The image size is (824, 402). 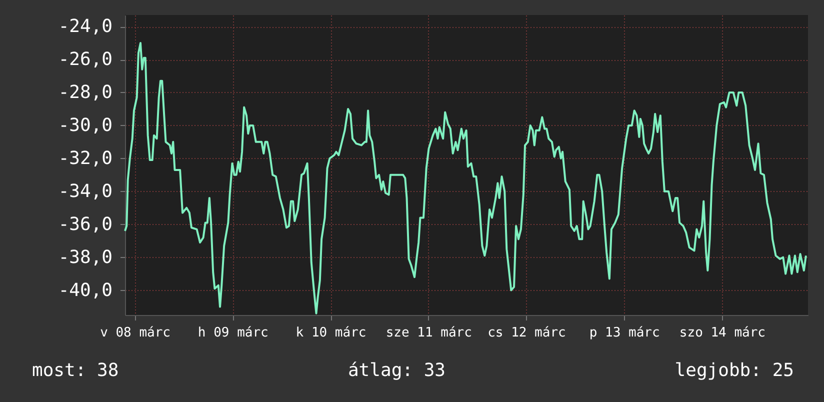 I want to click on text: legjobb: 25, so click(x=734, y=370).